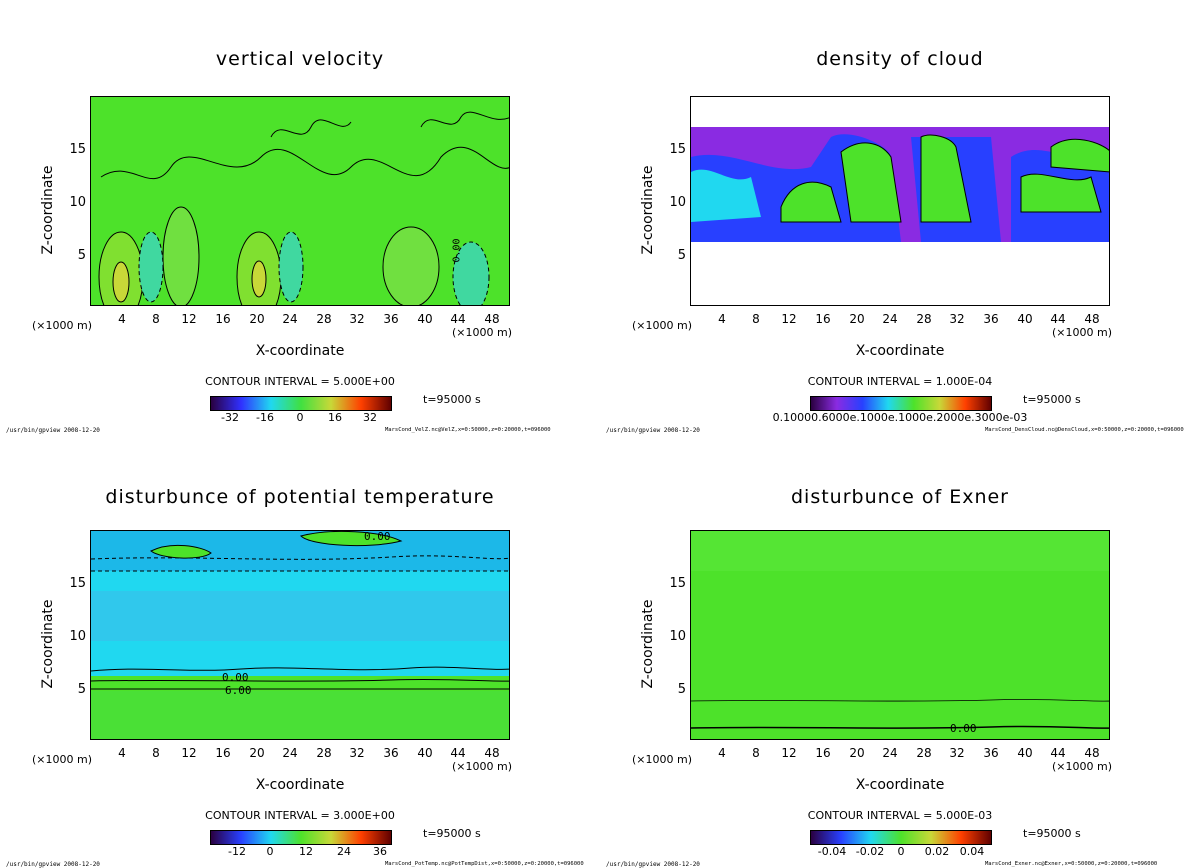 The image size is (1200, 868). I want to click on colorbar-tick: -0.04, so click(832, 851).